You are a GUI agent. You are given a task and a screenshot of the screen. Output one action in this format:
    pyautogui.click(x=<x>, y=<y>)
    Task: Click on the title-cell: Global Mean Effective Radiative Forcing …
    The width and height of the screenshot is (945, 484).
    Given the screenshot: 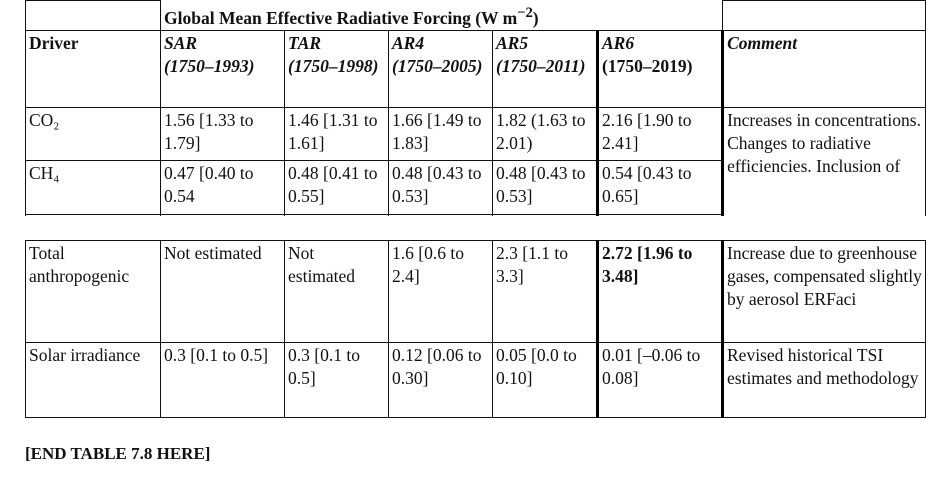 What is the action you would take?
    pyautogui.click(x=441, y=16)
    